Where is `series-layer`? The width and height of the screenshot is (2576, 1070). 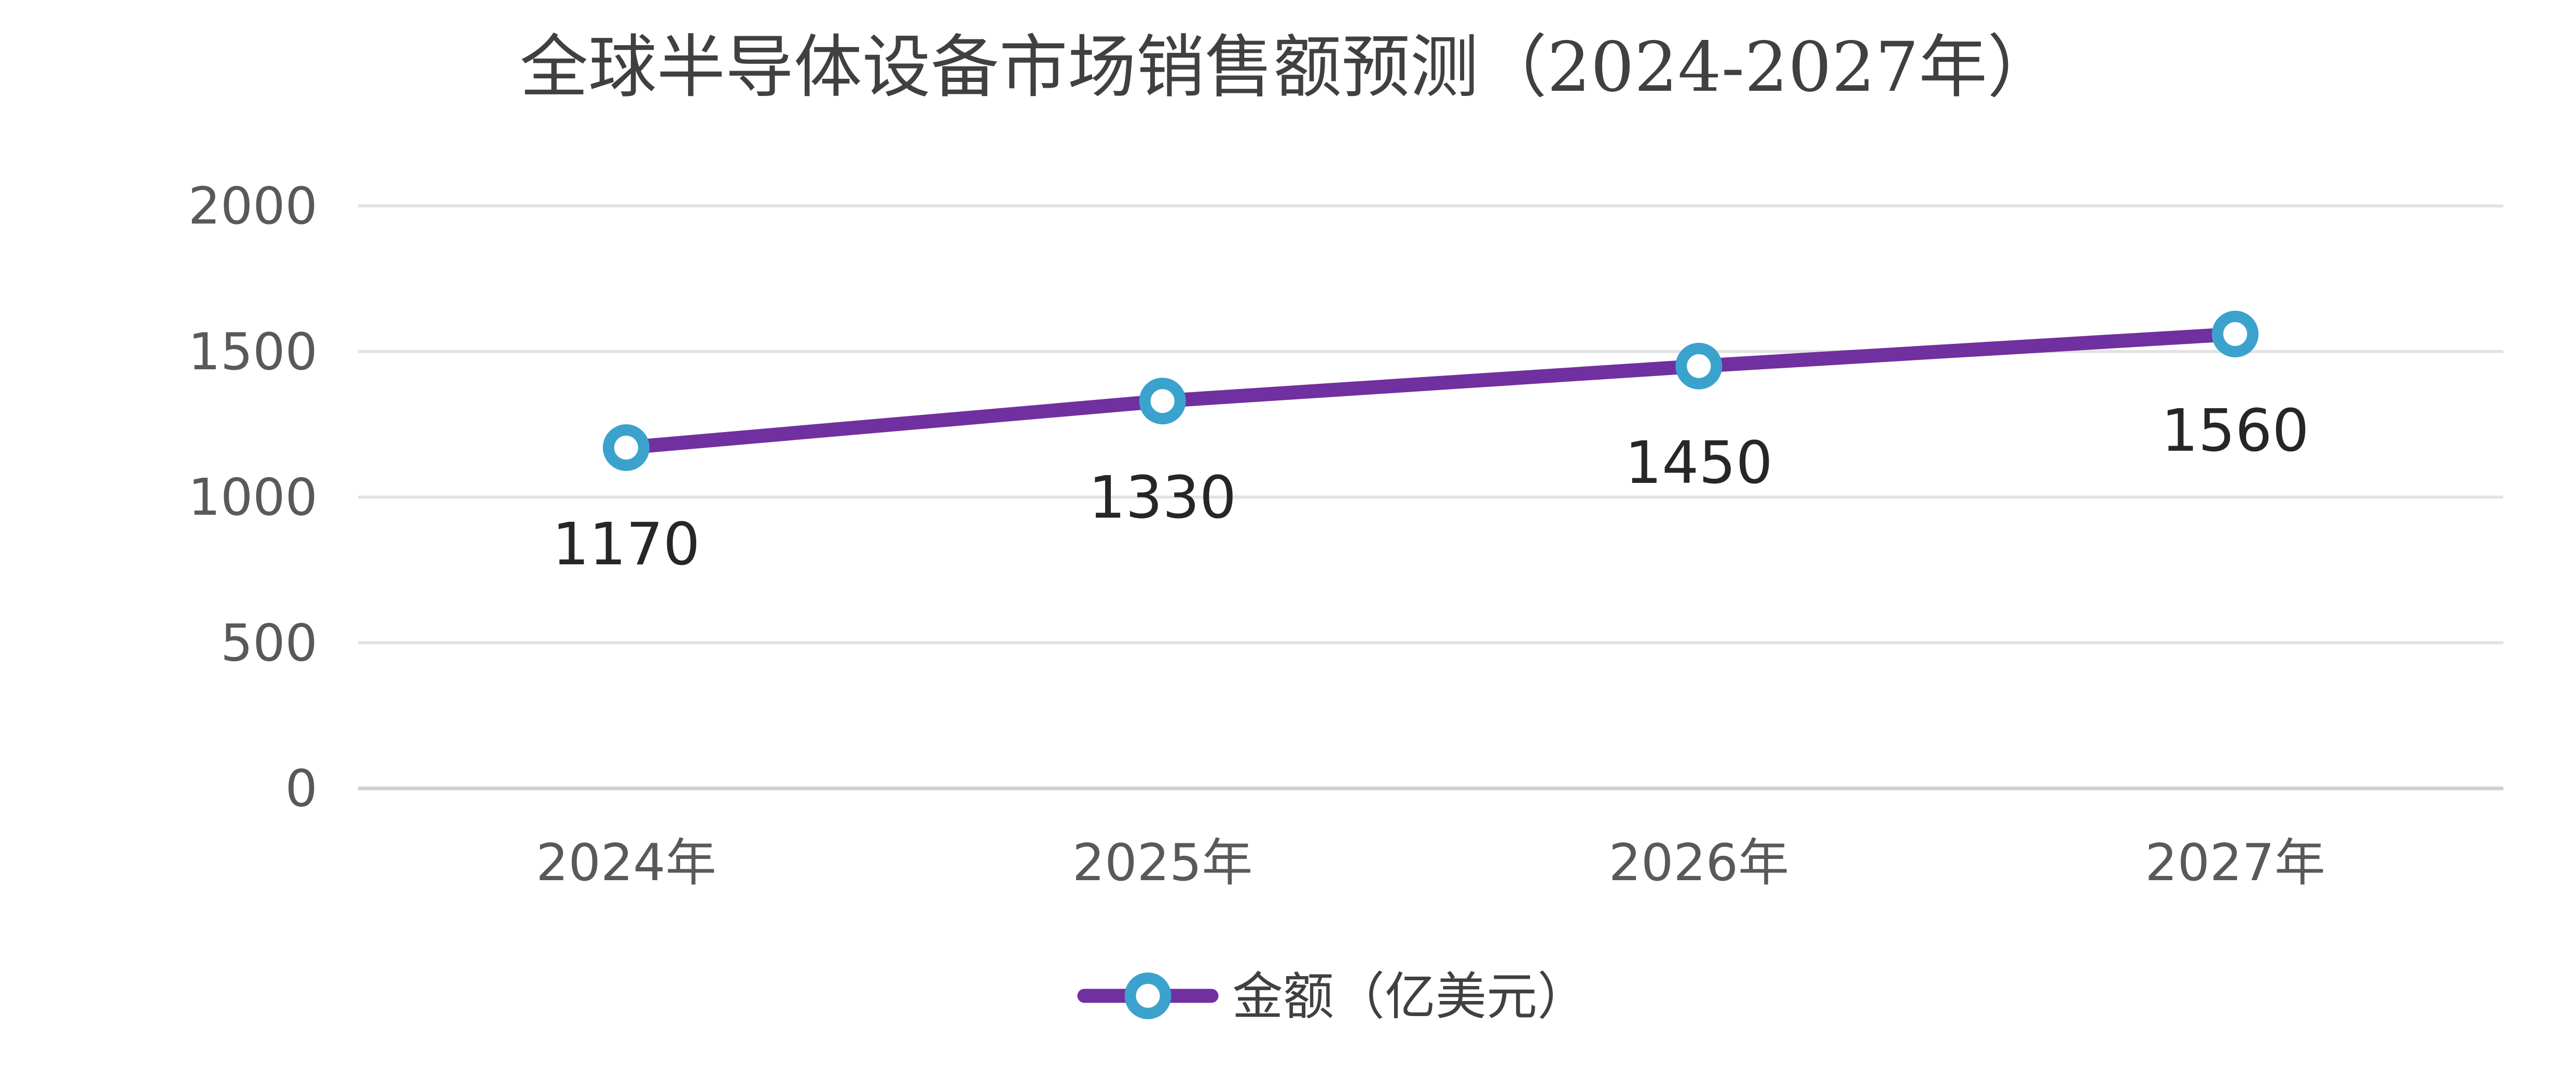 series-layer is located at coordinates (1430, 391).